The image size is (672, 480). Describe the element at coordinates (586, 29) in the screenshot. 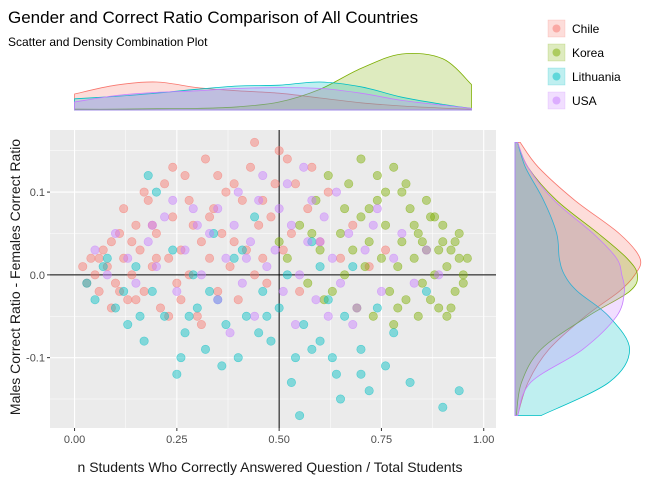

I see `legend-label: Chile` at that location.